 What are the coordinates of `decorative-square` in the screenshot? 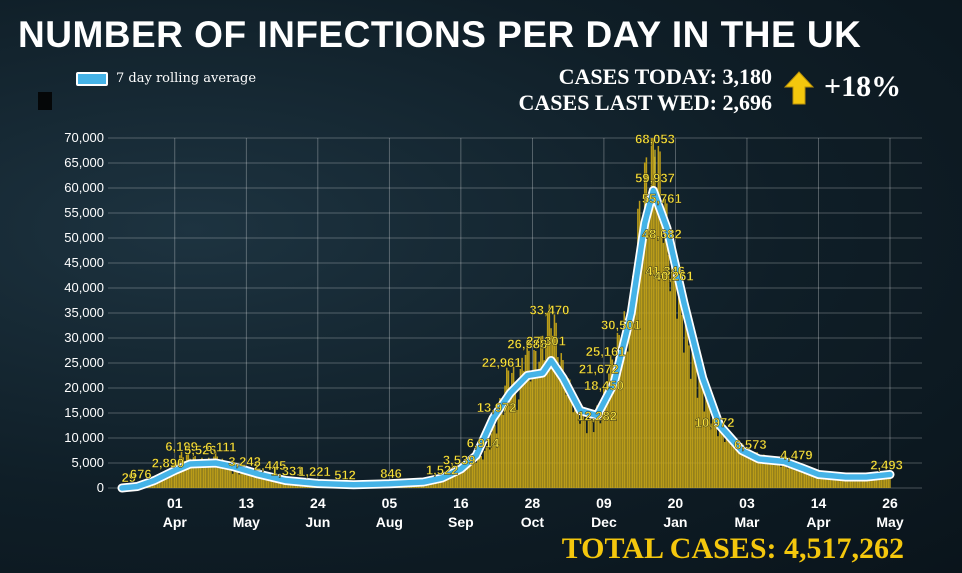 It's located at (45, 101).